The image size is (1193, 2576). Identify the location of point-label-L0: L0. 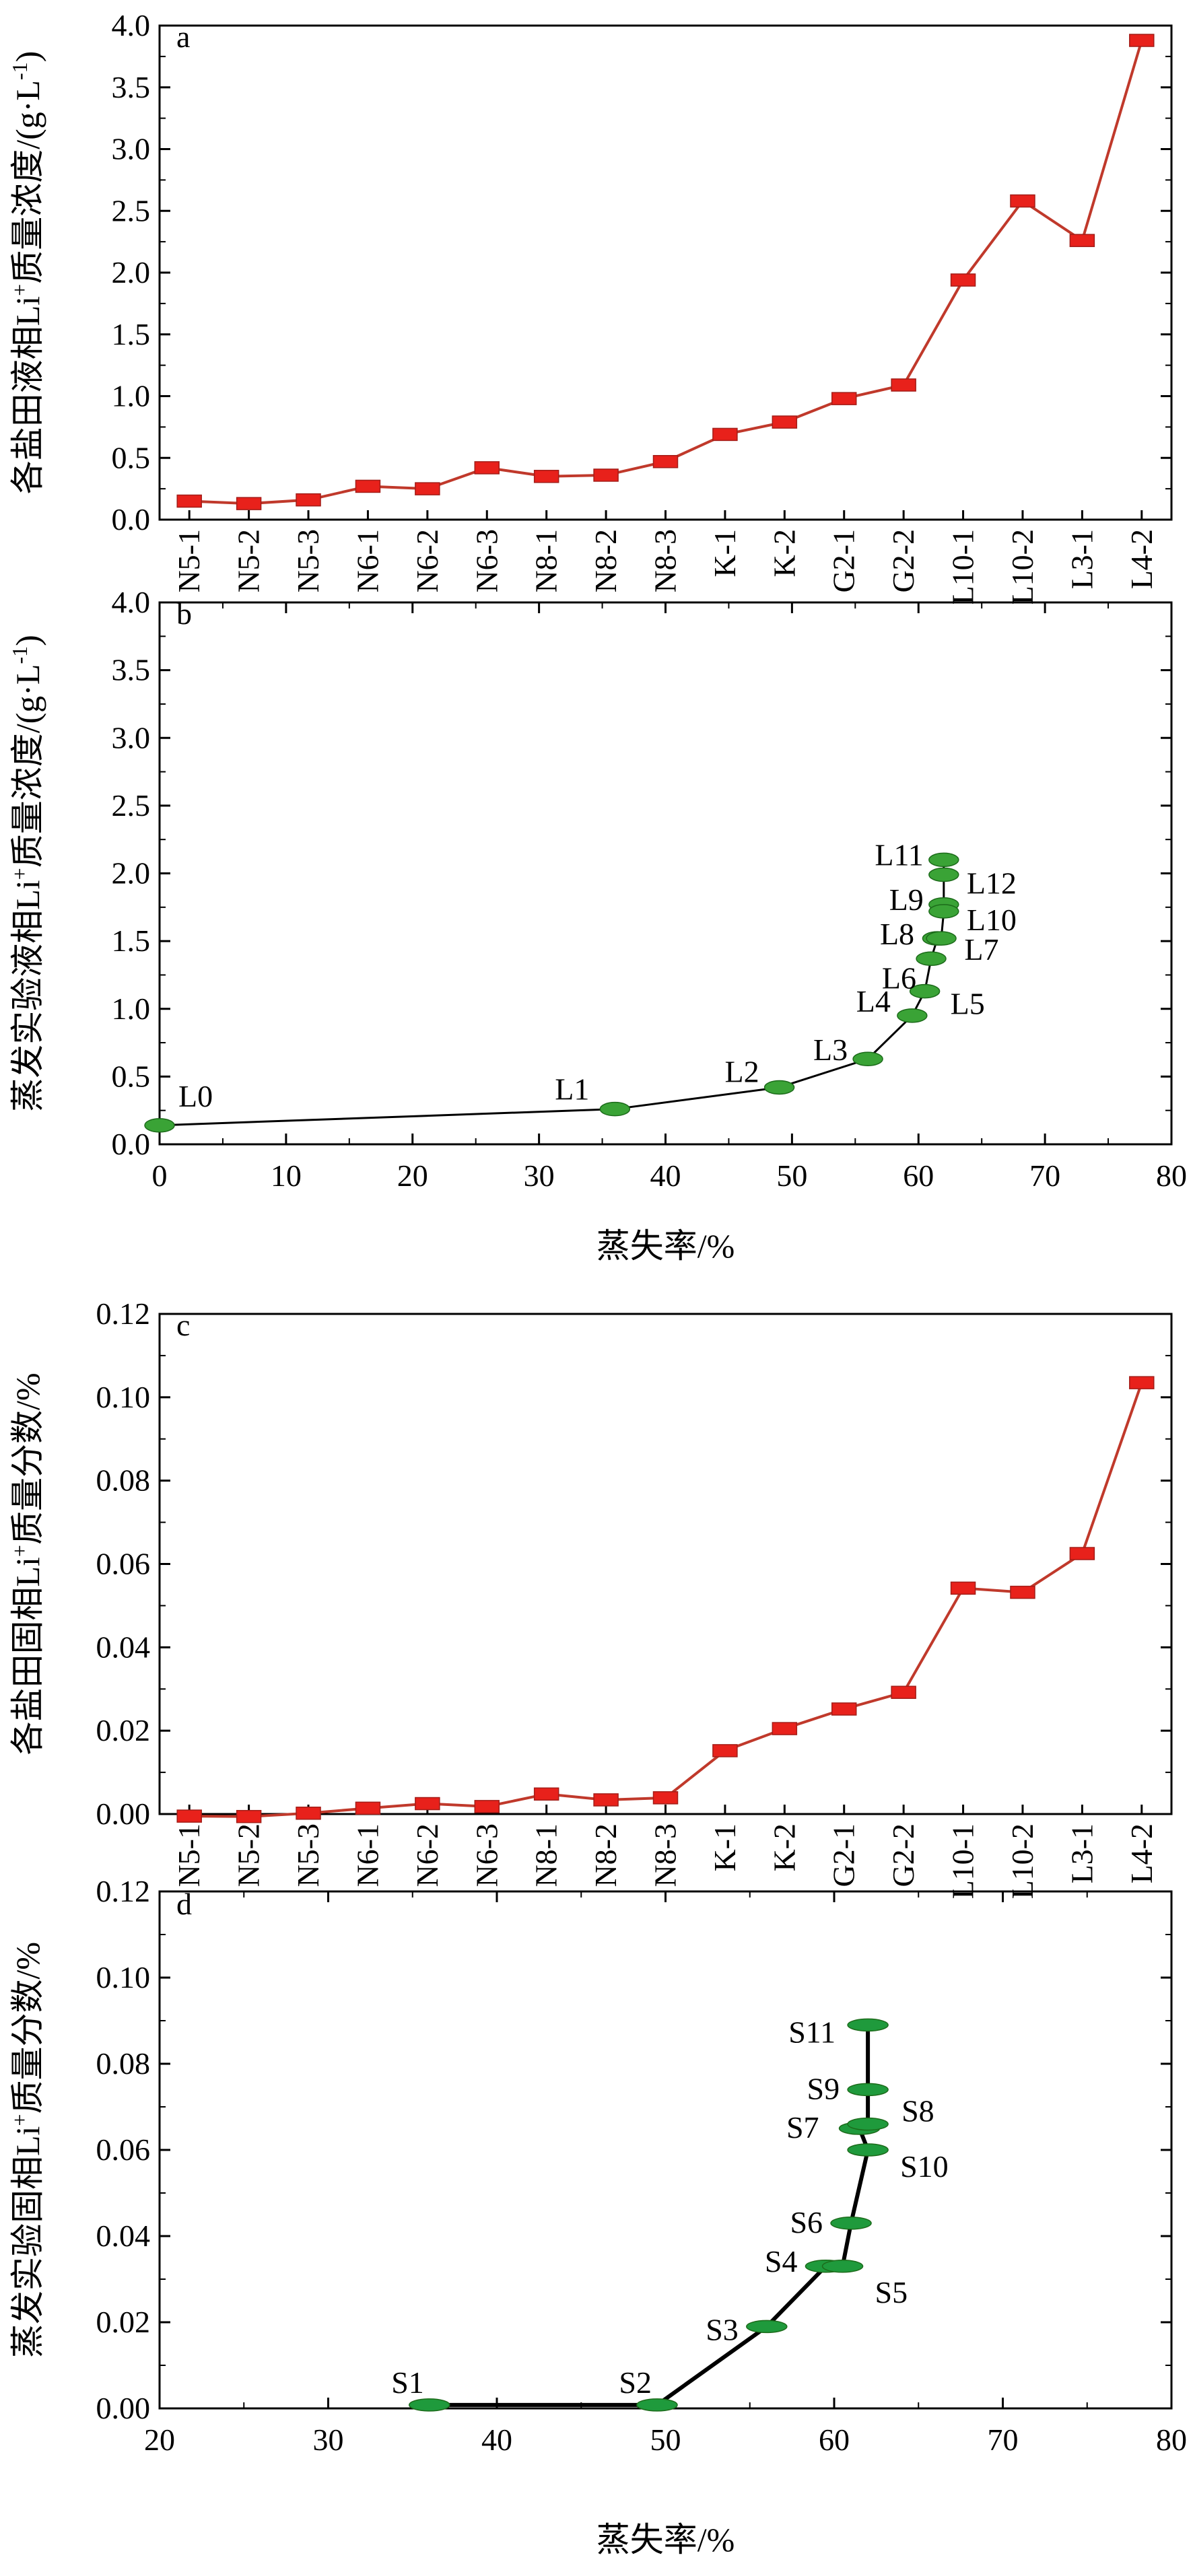
(195, 1096).